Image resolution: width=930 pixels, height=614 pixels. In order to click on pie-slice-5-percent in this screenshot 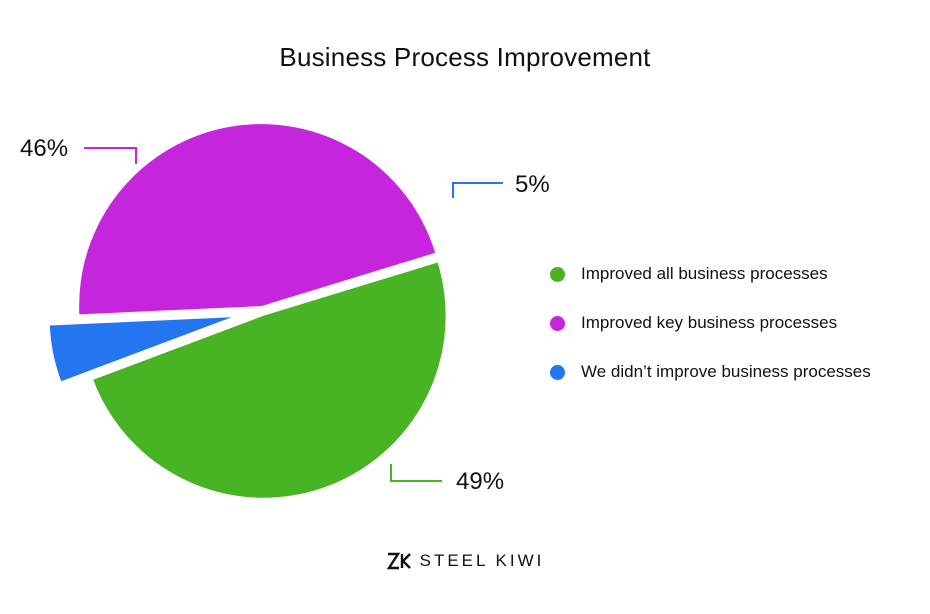, I will do `click(140, 349)`.